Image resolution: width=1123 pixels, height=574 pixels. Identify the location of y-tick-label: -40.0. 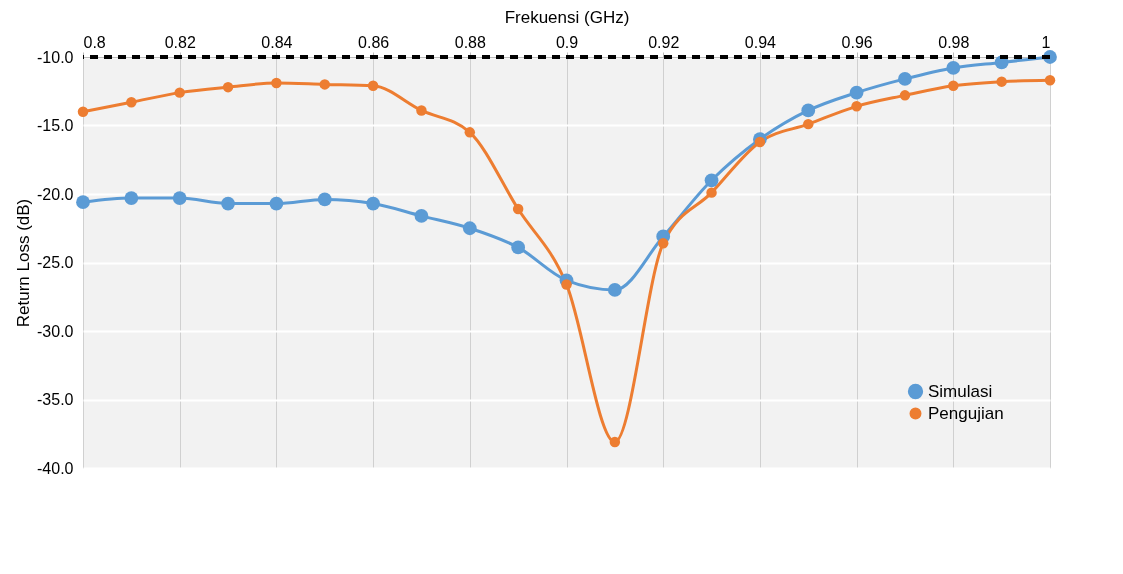
(55, 468).